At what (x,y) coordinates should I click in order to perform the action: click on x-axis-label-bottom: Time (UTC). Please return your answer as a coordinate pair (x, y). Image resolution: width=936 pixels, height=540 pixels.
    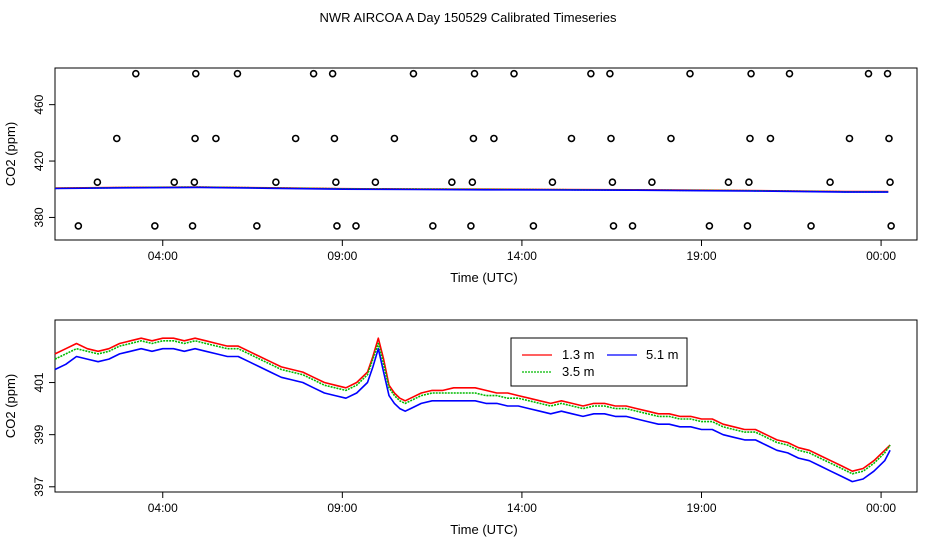
    Looking at the image, I should click on (483, 529).